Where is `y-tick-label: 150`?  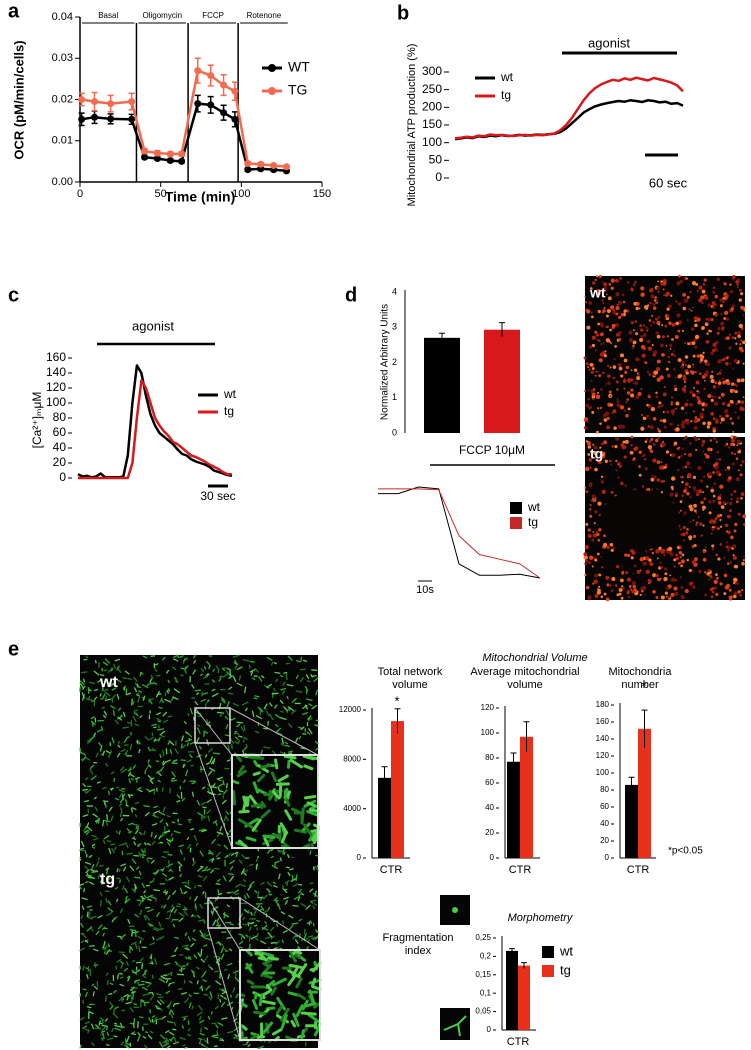
y-tick-label: 150 is located at coordinates (432, 124).